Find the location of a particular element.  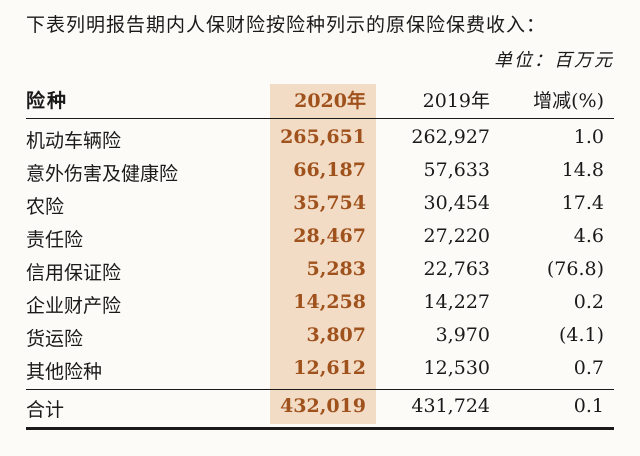

row-change: 0.2 is located at coordinates (588, 302).